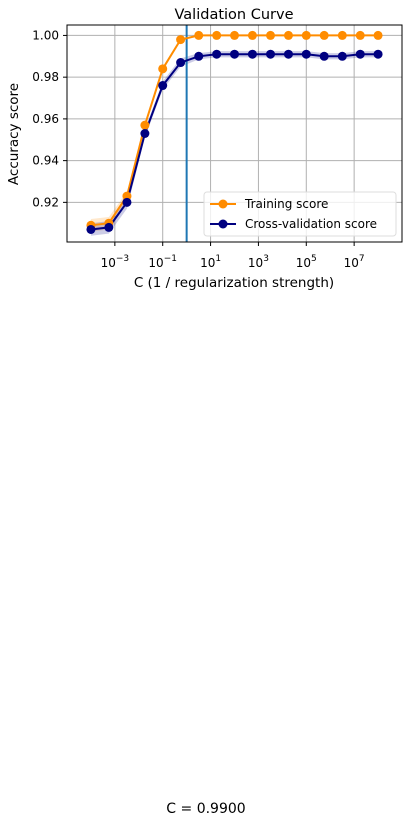 This screenshot has width=412, height=826. I want to click on legend-entry-cross-validation: Cross-validation score, so click(293, 224).